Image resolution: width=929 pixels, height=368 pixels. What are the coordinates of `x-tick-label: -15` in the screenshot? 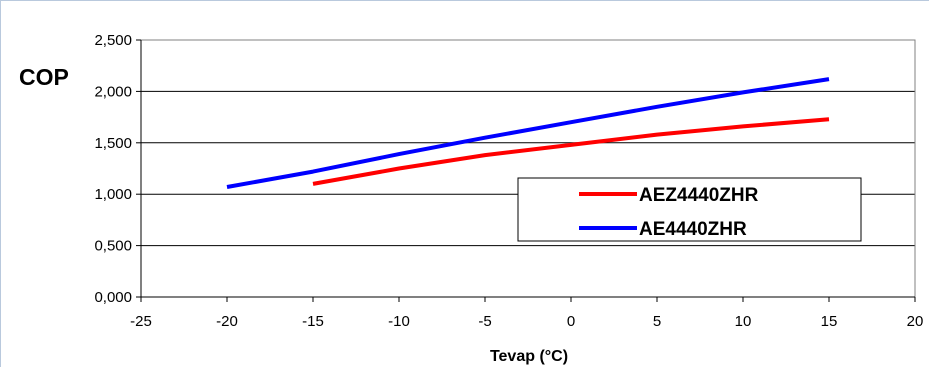 It's located at (313, 321).